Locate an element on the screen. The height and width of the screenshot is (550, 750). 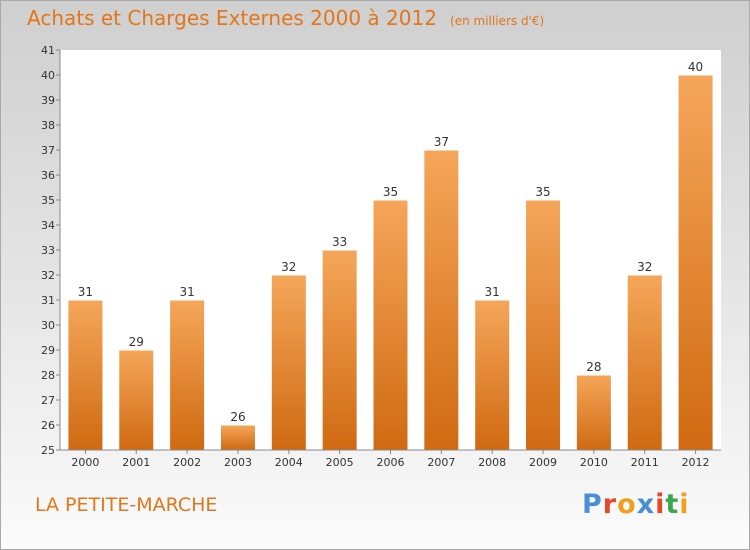
x-tick-label: 2010 is located at coordinates (594, 462).